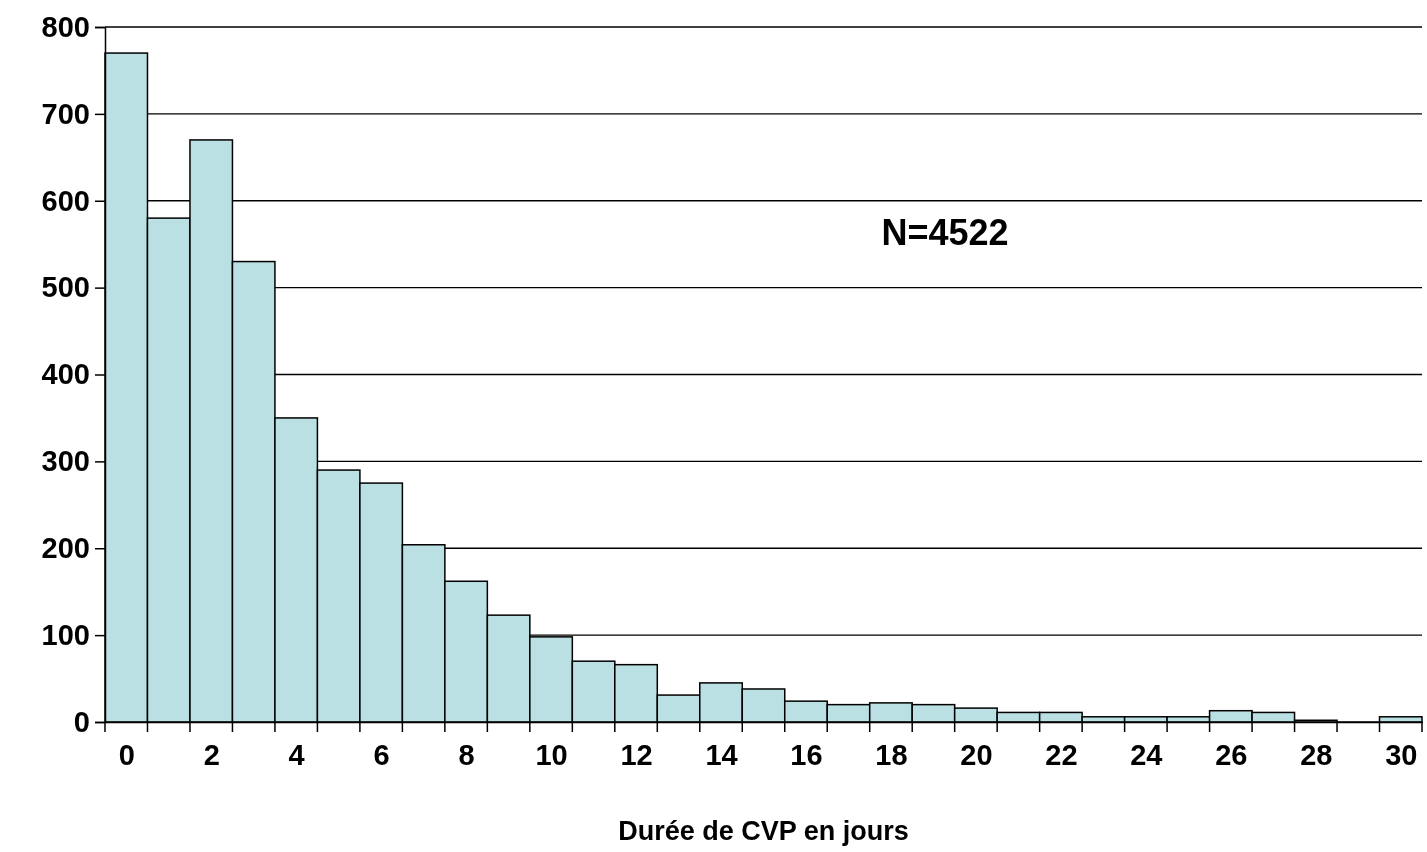 The height and width of the screenshot is (852, 1427). I want to click on x-tick-label: 22, so click(1061, 755).